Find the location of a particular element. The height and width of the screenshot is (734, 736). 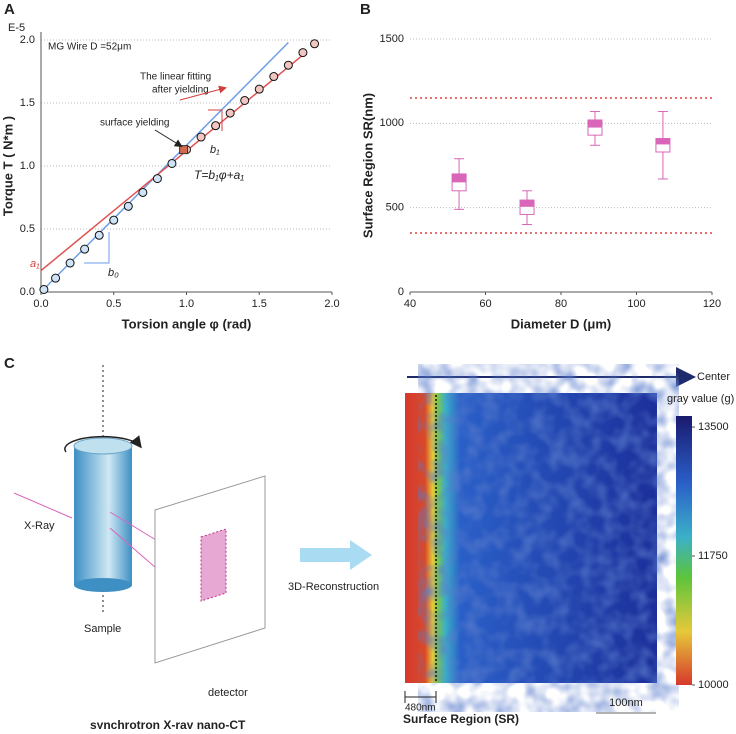

annotation: a₁ is located at coordinates (35, 264).